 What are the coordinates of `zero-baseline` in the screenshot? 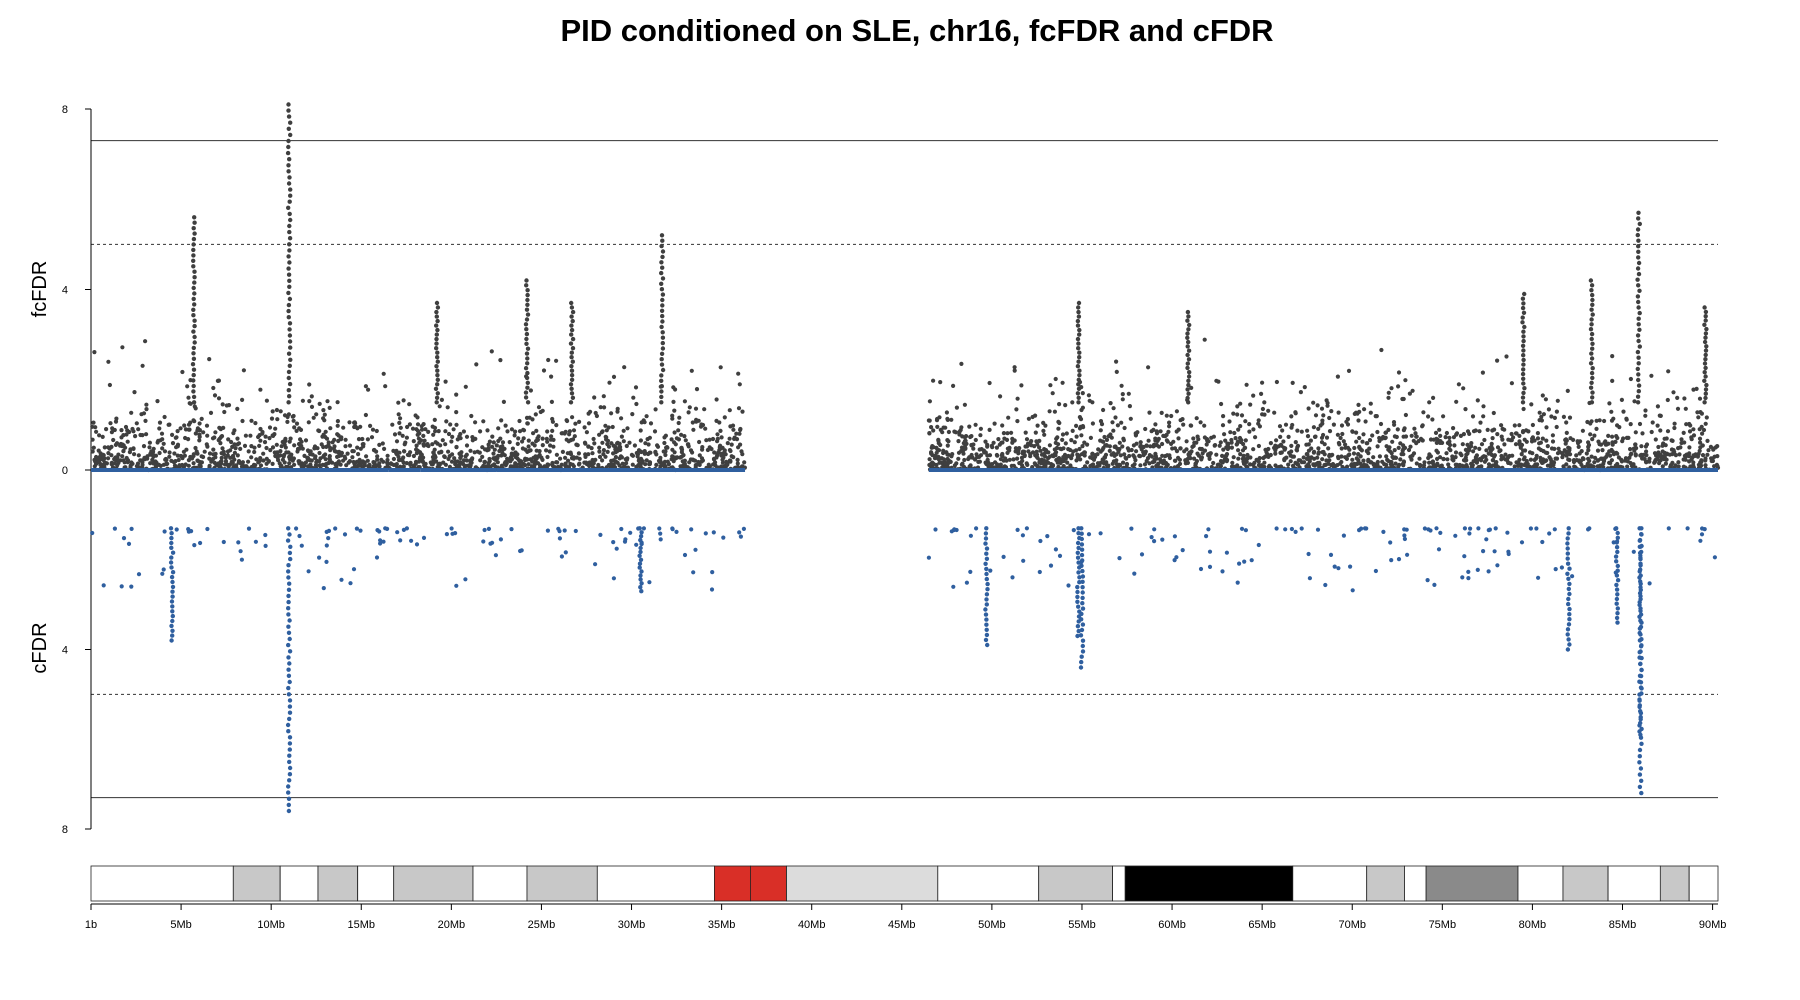 It's located at (458, 470).